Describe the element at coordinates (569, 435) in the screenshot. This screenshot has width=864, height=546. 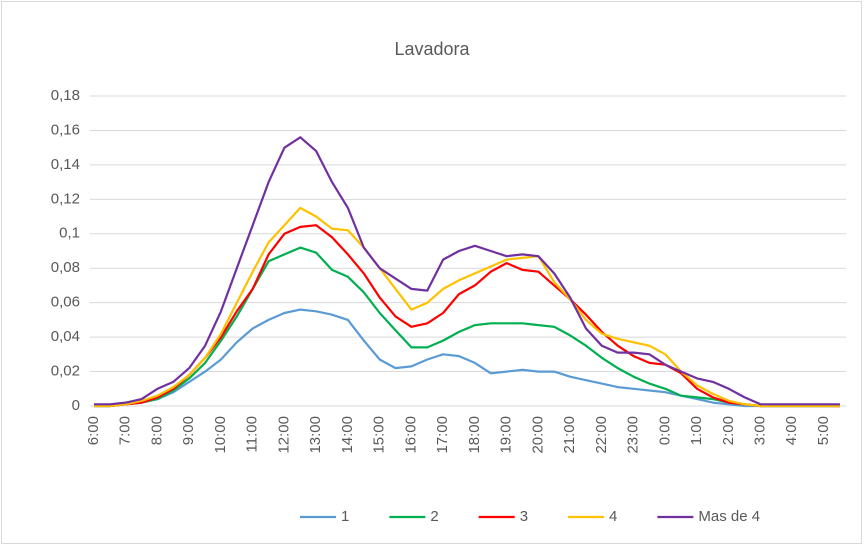
I see `x-tick-label: 21:00` at that location.